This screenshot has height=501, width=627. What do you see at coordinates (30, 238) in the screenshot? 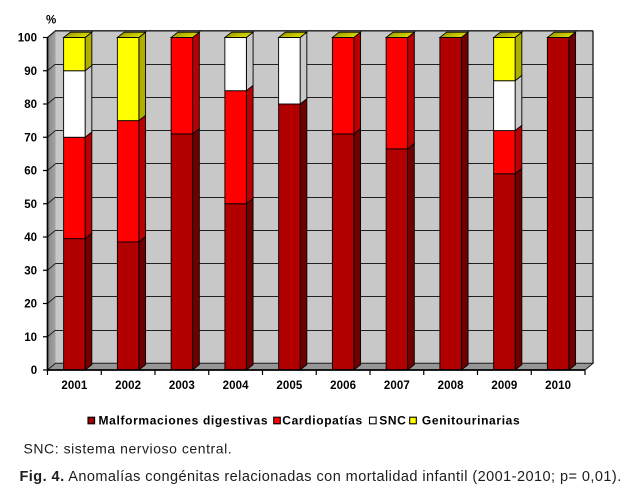
I see `svg-text: 40` at bounding box center [30, 238].